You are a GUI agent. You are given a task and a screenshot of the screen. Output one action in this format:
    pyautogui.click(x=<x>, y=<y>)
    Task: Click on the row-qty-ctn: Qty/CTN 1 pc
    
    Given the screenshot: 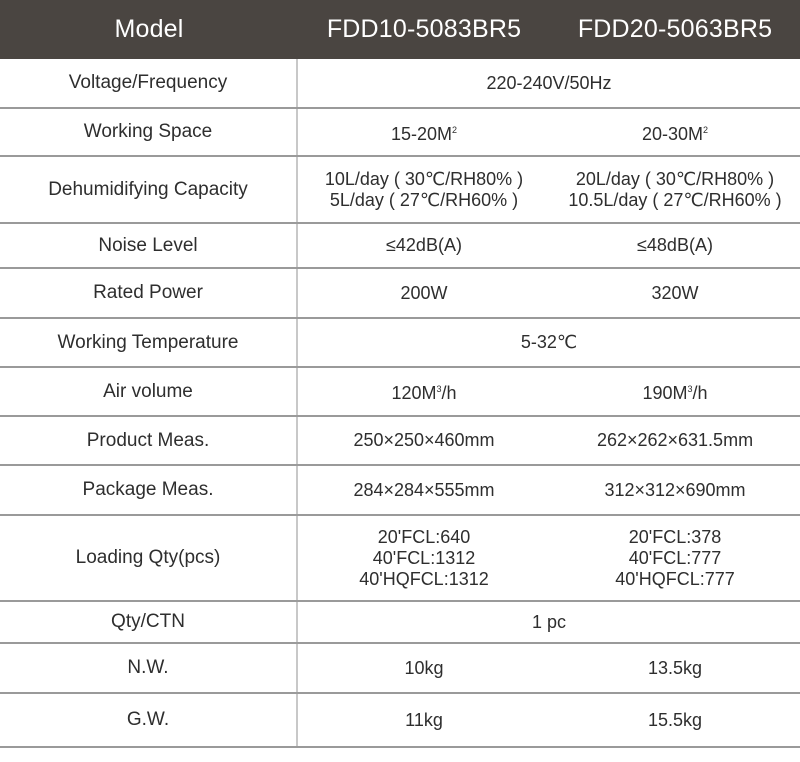 What is the action you would take?
    pyautogui.click(x=400, y=623)
    